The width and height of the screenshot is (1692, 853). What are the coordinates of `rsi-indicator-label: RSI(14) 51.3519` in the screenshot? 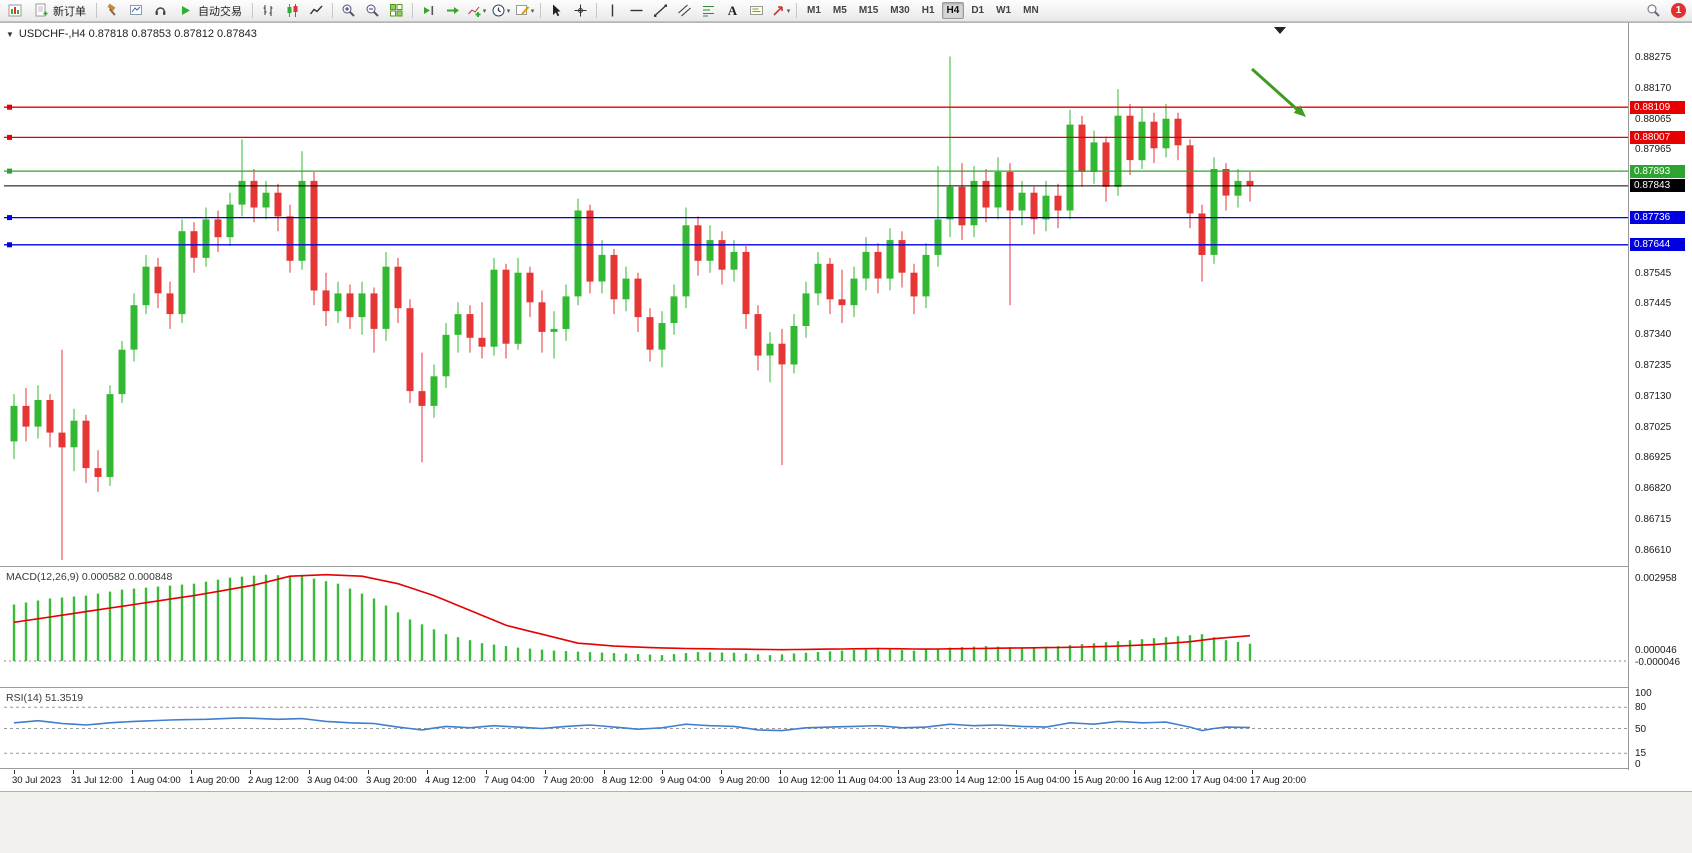 It's located at (45, 698).